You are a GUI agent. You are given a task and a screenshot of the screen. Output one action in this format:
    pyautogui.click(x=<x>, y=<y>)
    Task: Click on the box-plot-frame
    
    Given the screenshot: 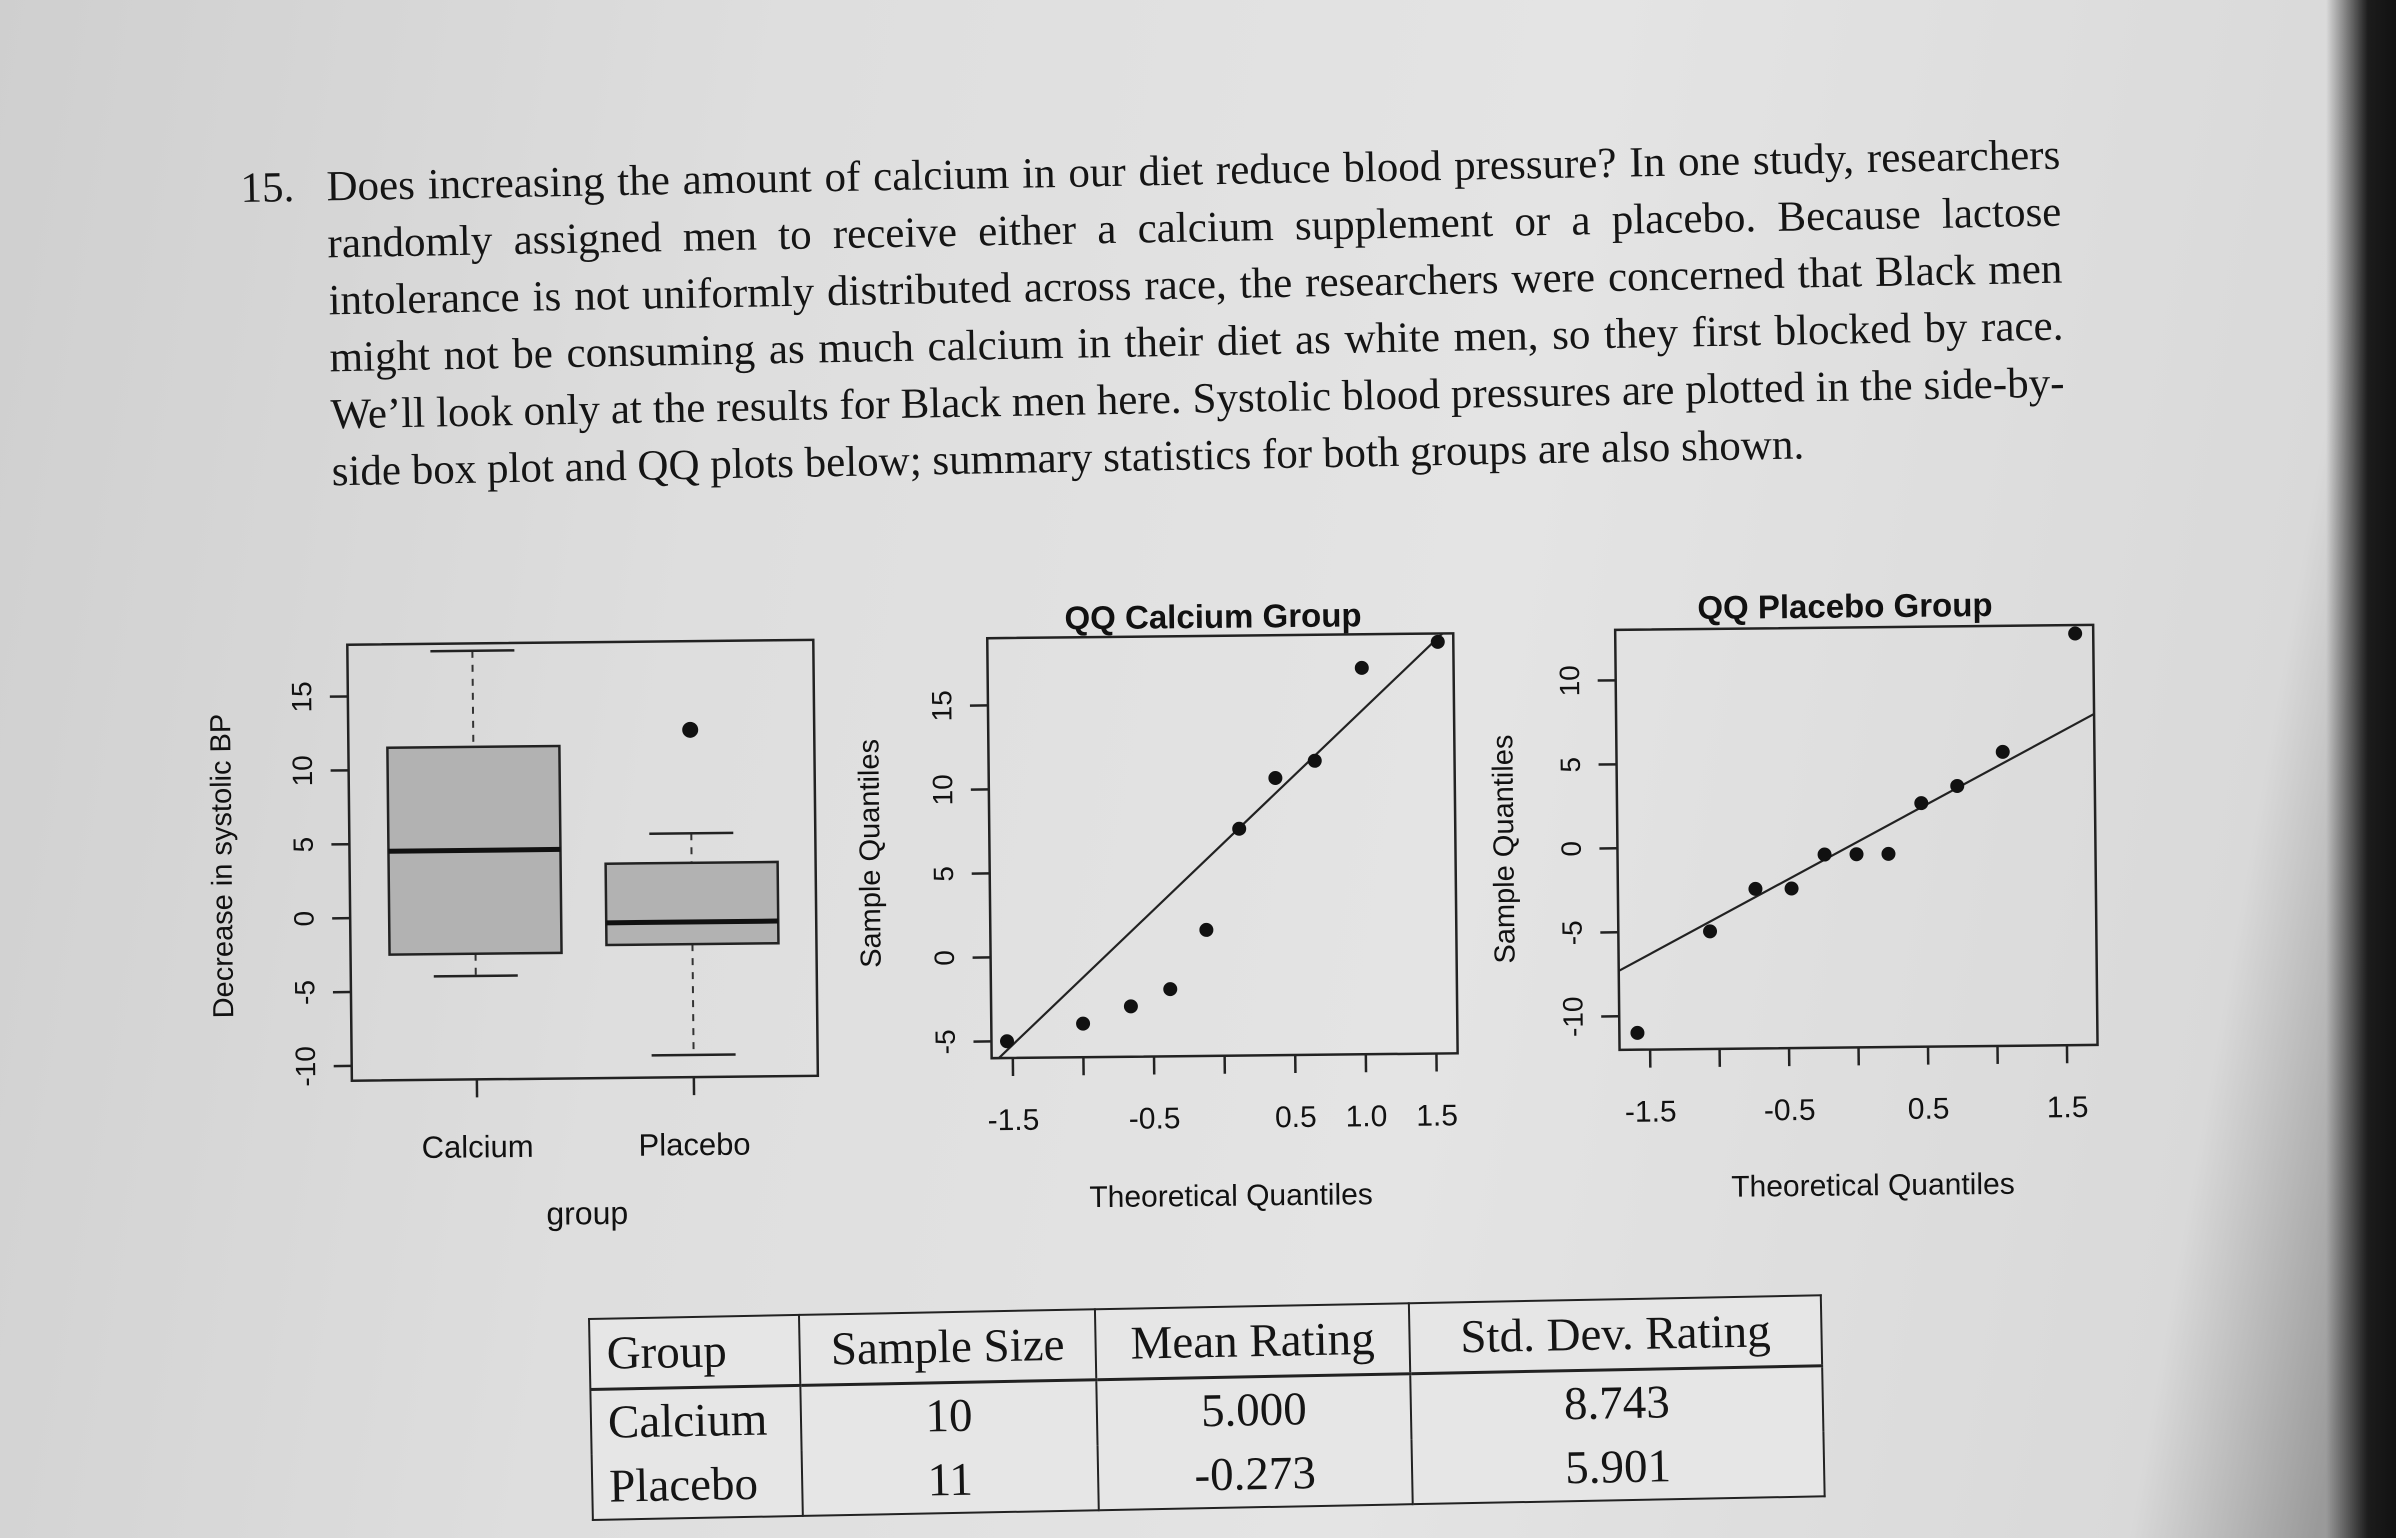 What is the action you would take?
    pyautogui.click(x=583, y=860)
    